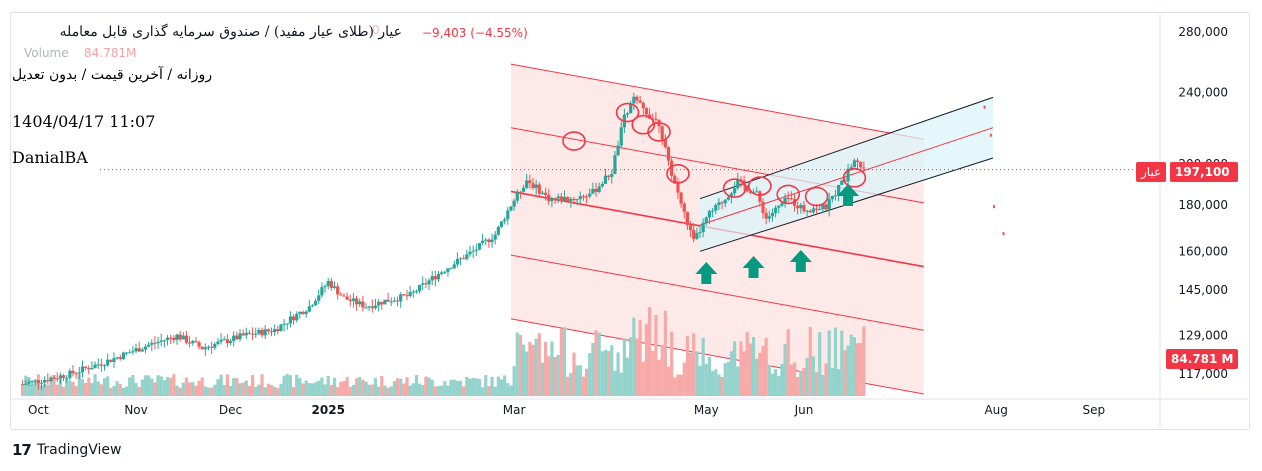 Image resolution: width=1262 pixels, height=471 pixels. Describe the element at coordinates (1151, 172) in the screenshot. I see `symbol-price-tag: عیار` at that location.